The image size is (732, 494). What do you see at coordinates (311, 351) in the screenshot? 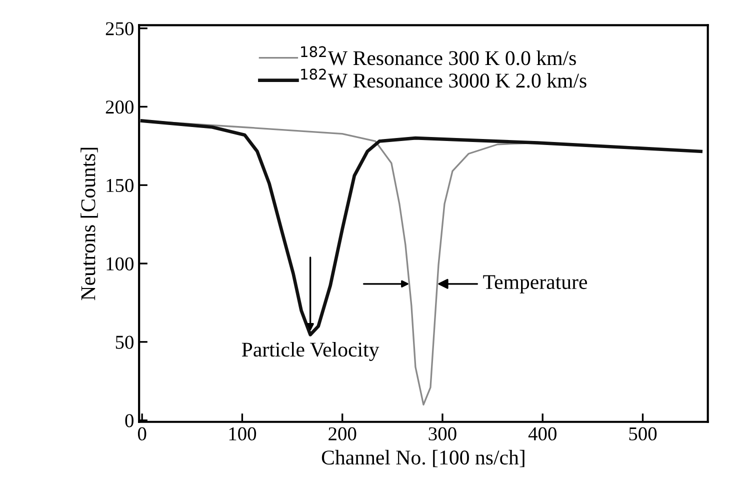
I see `annotation: Particle Velocity` at bounding box center [311, 351].